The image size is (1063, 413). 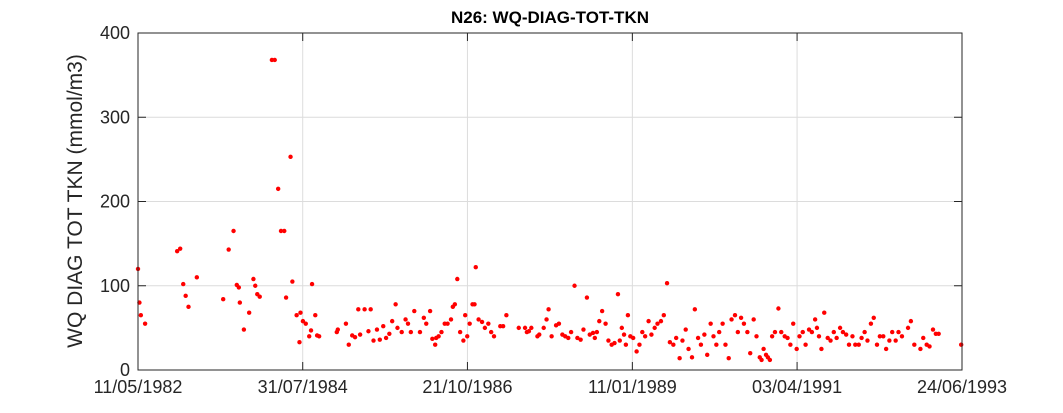 What do you see at coordinates (550, 17) in the screenshot?
I see `chart-title: N26: WQ-DIAG-TOT-TKN` at bounding box center [550, 17].